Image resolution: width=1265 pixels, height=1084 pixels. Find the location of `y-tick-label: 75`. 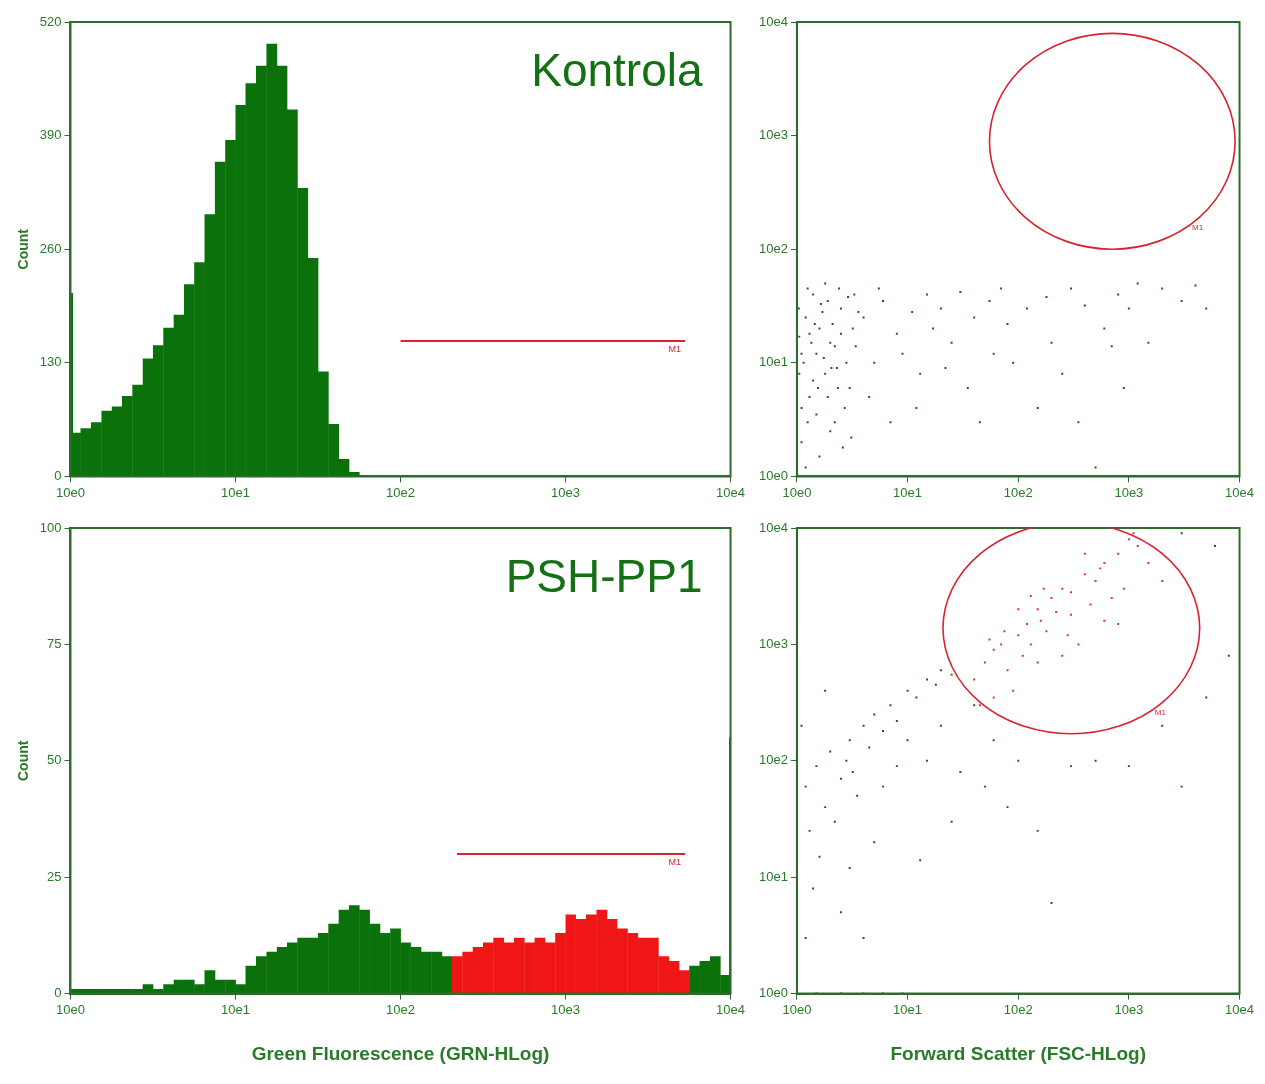

y-tick-label: 75 is located at coordinates (54, 643).